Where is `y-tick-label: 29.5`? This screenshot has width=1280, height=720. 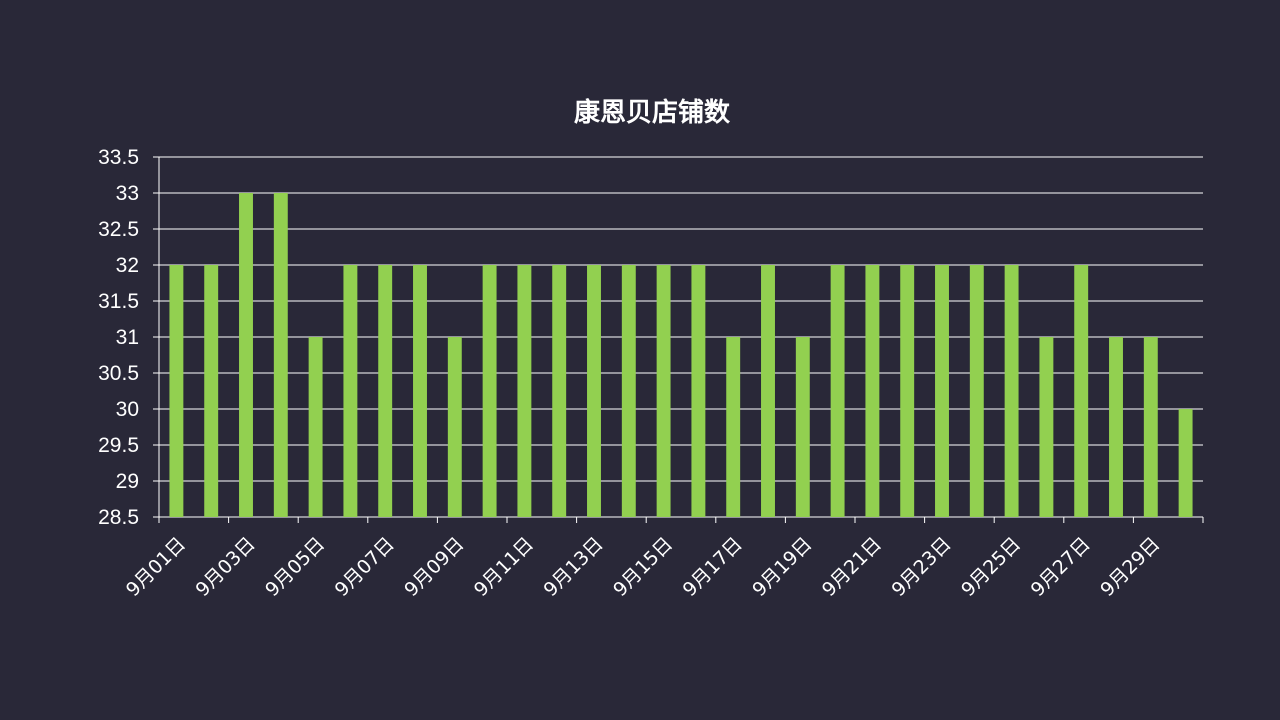 y-tick-label: 29.5 is located at coordinates (118, 445).